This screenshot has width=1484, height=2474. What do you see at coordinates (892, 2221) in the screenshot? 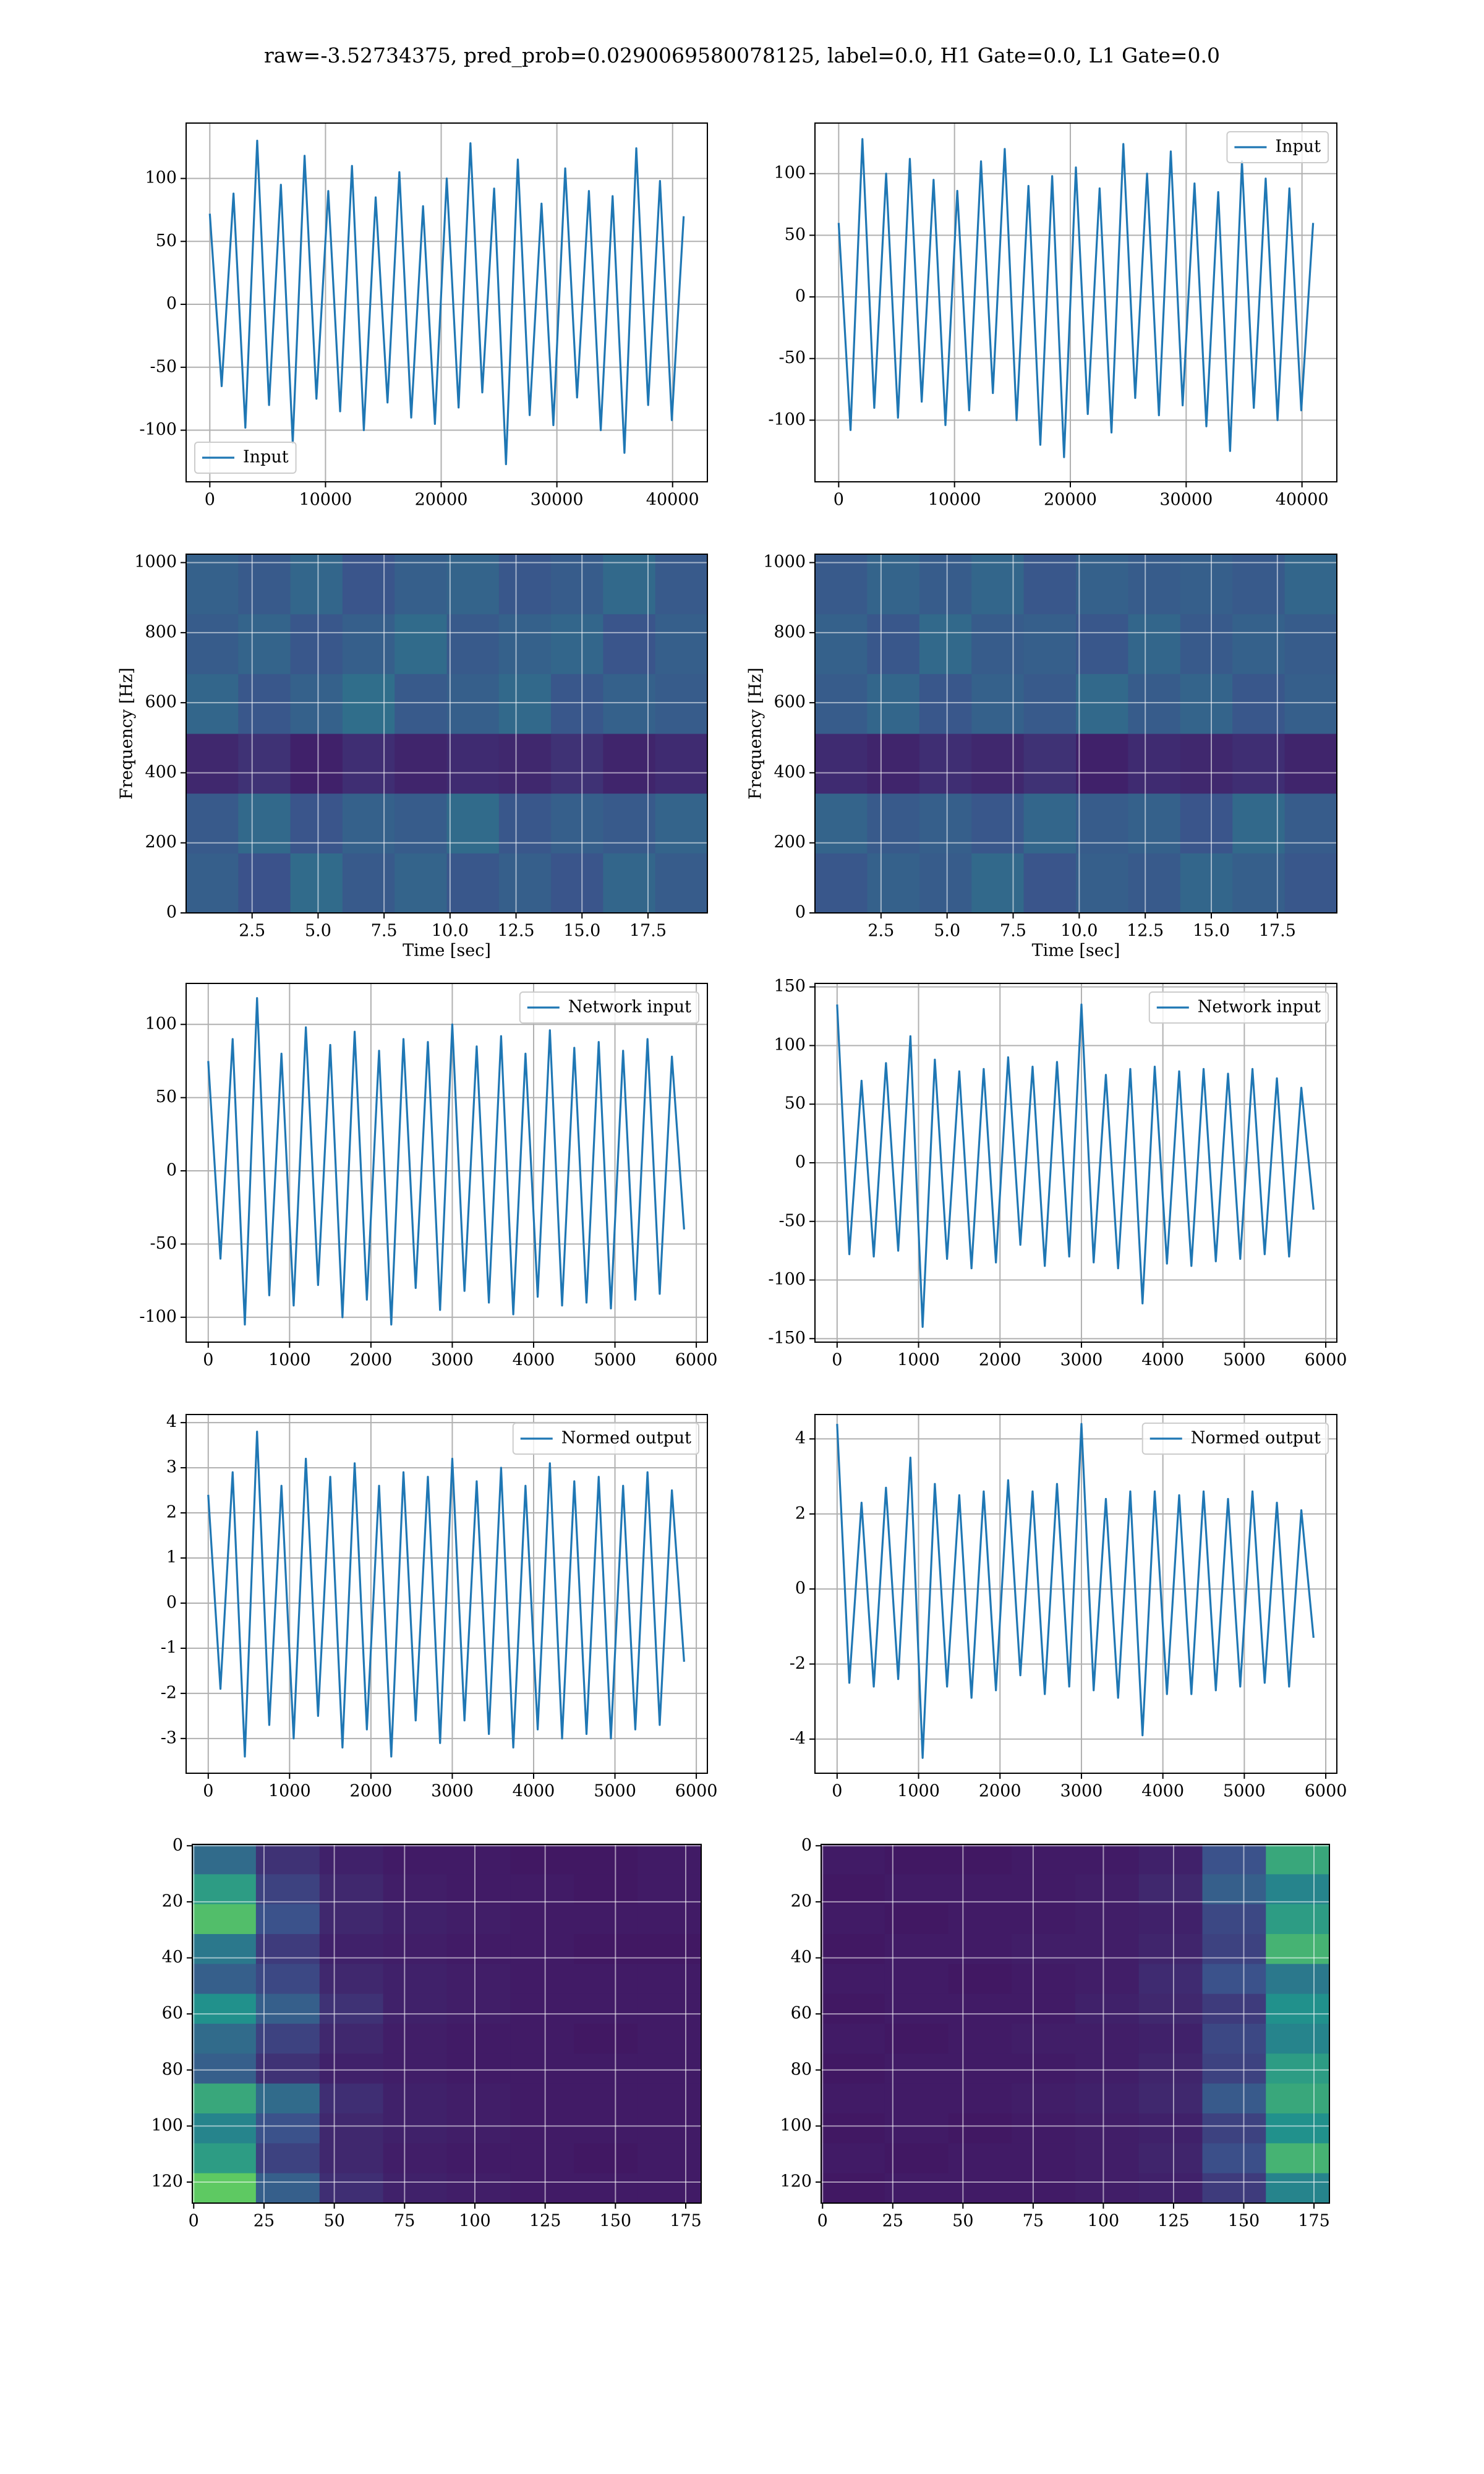
I see `x-tick-label: 25` at bounding box center [892, 2221].